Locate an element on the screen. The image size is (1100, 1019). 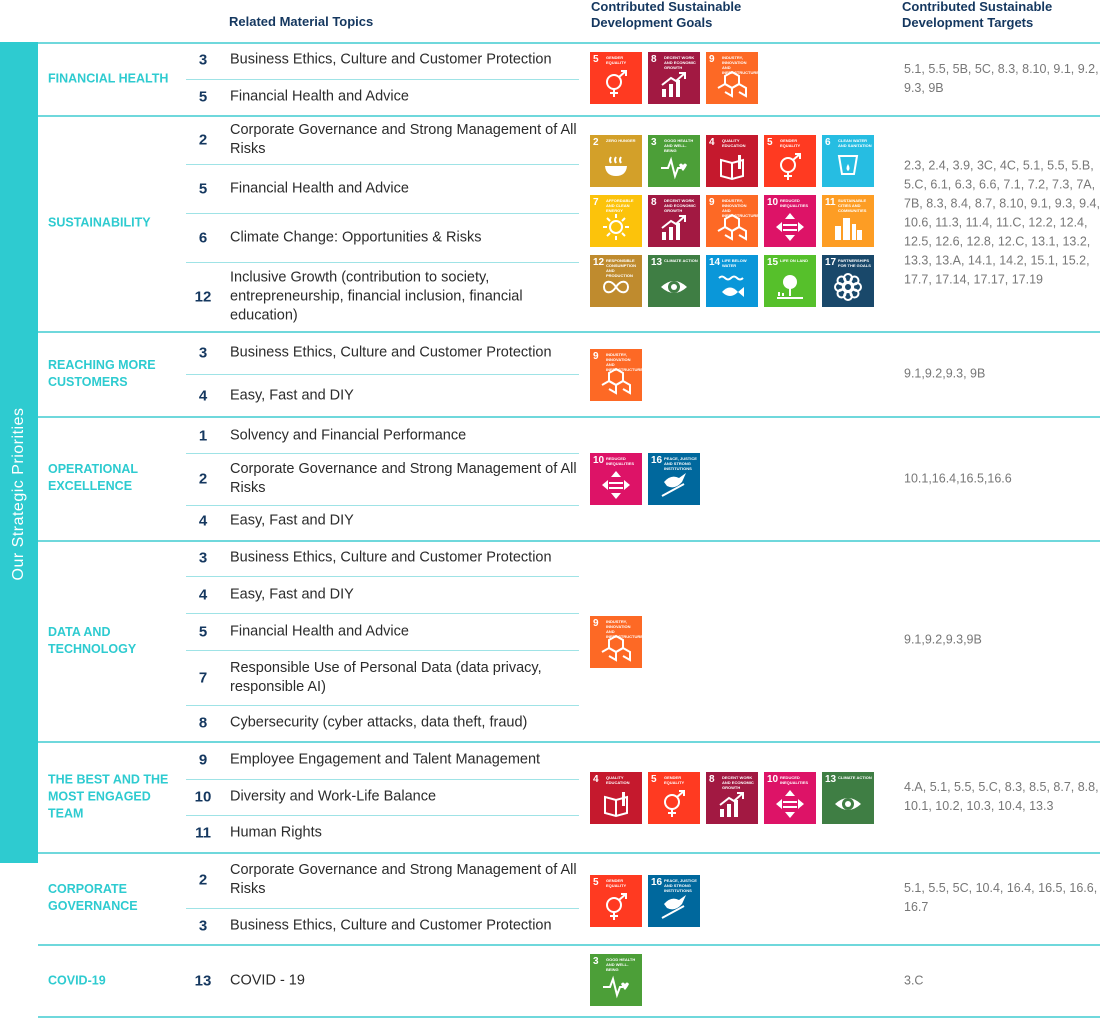
sdg-name: Quality Education is located at coordinates (734, 143).